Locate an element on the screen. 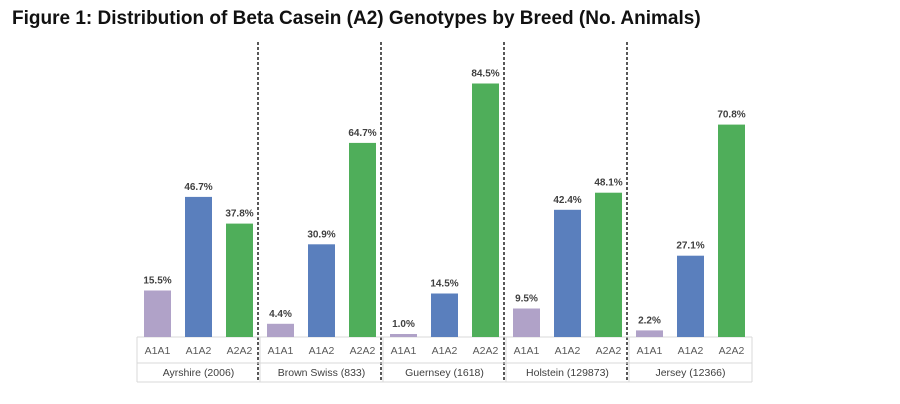  group-label: Holstein (129873) is located at coordinates (567, 373).